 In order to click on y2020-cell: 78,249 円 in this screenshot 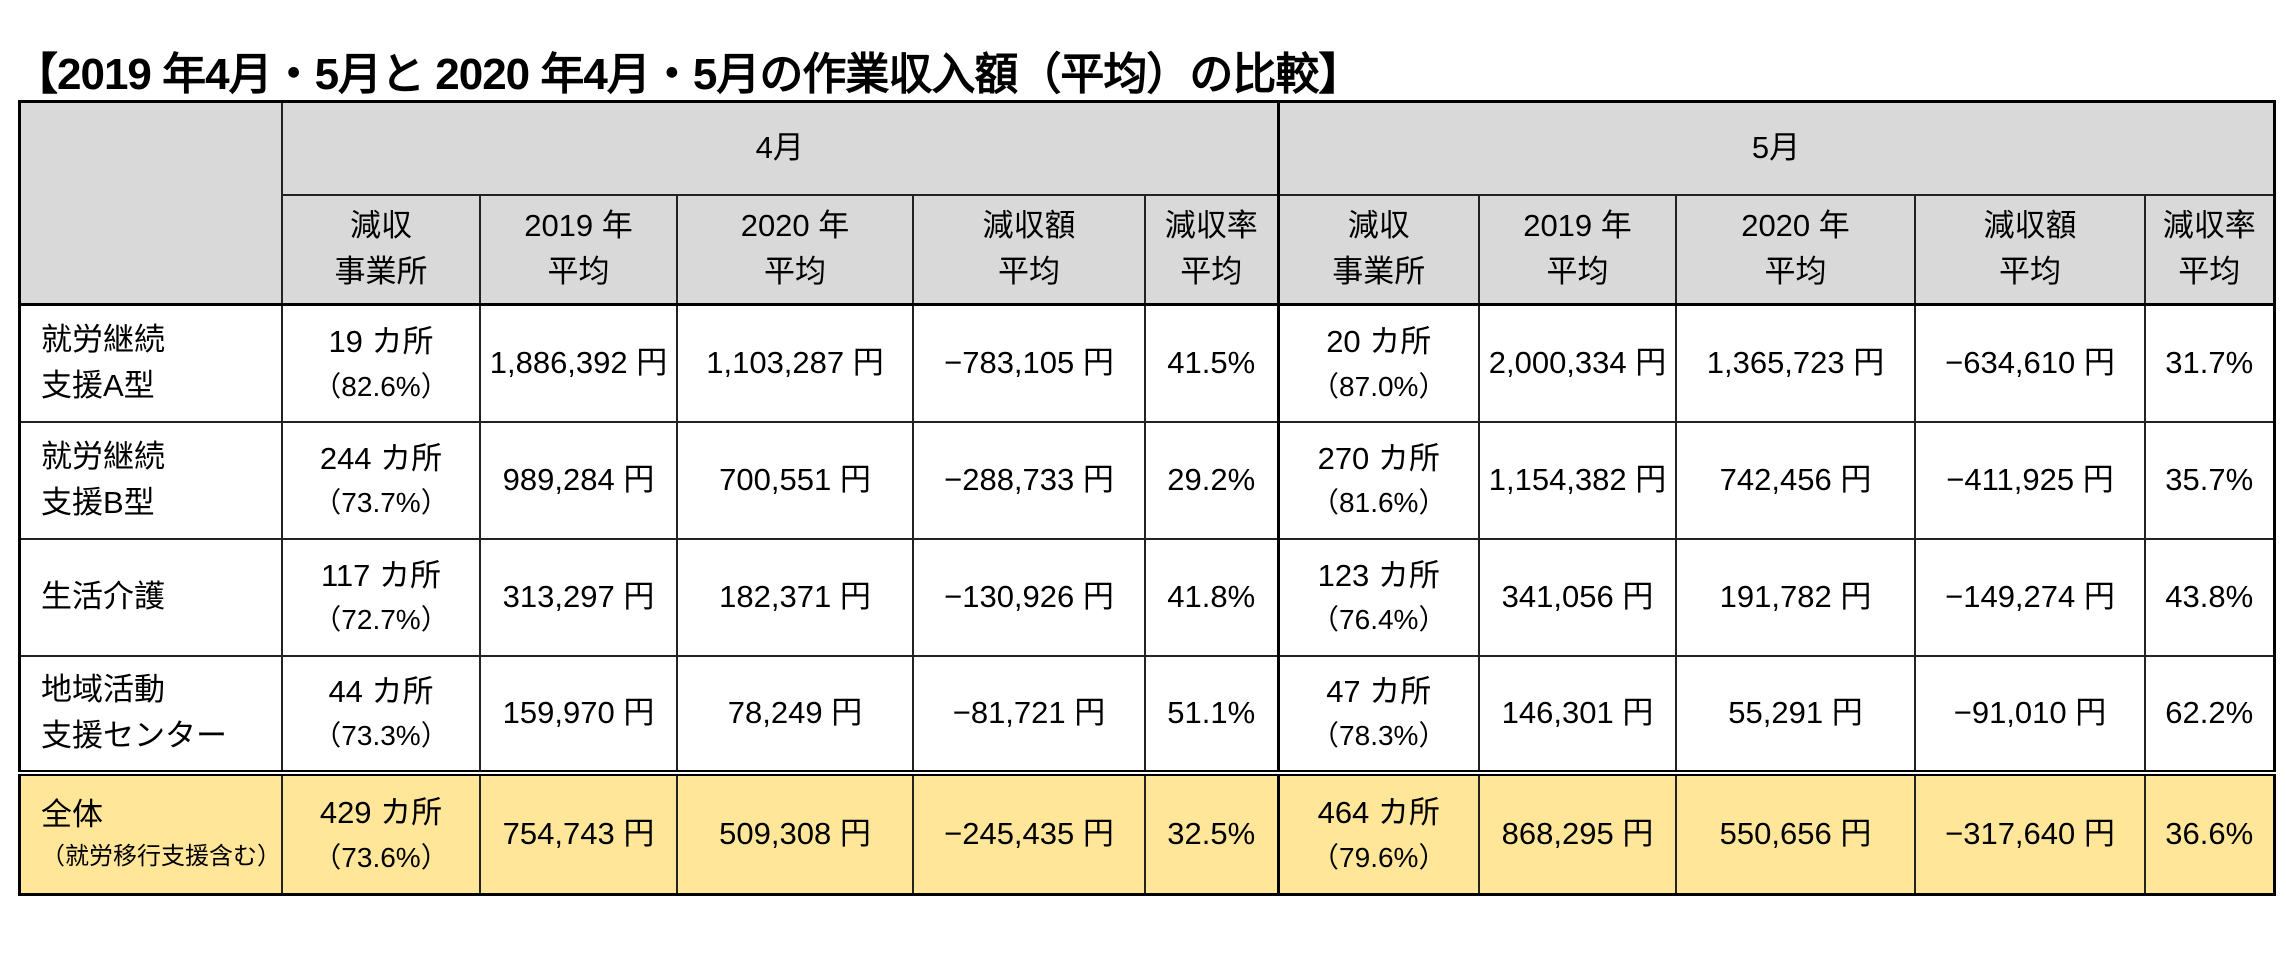, I will do `click(795, 714)`.